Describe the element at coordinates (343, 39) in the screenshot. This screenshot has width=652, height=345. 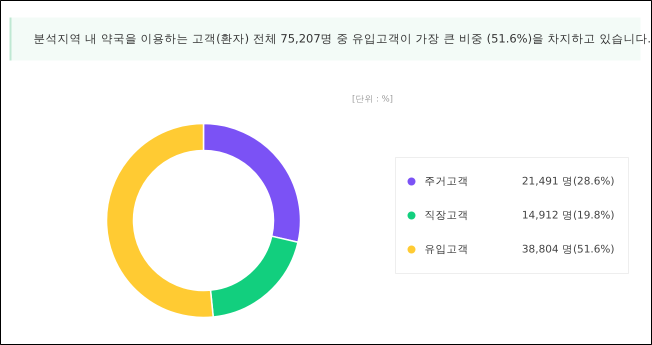
I see `chart-title: 분석지역 내 약국을 이용하는 고객(환자) 전체 75,207명 중 유입고객이 가장 큰 비중 (51.6%)을 차지하고 있습니다.` at that location.